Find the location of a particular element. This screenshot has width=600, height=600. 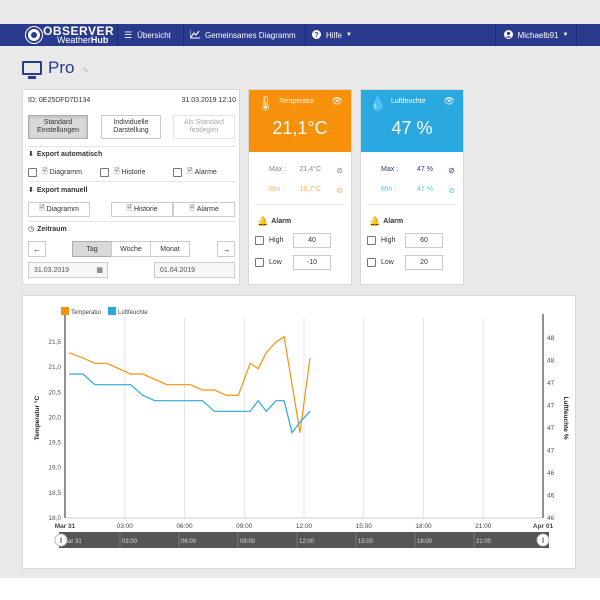

export-auto-alarms: 🗎 Alarme is located at coordinates (195, 172).